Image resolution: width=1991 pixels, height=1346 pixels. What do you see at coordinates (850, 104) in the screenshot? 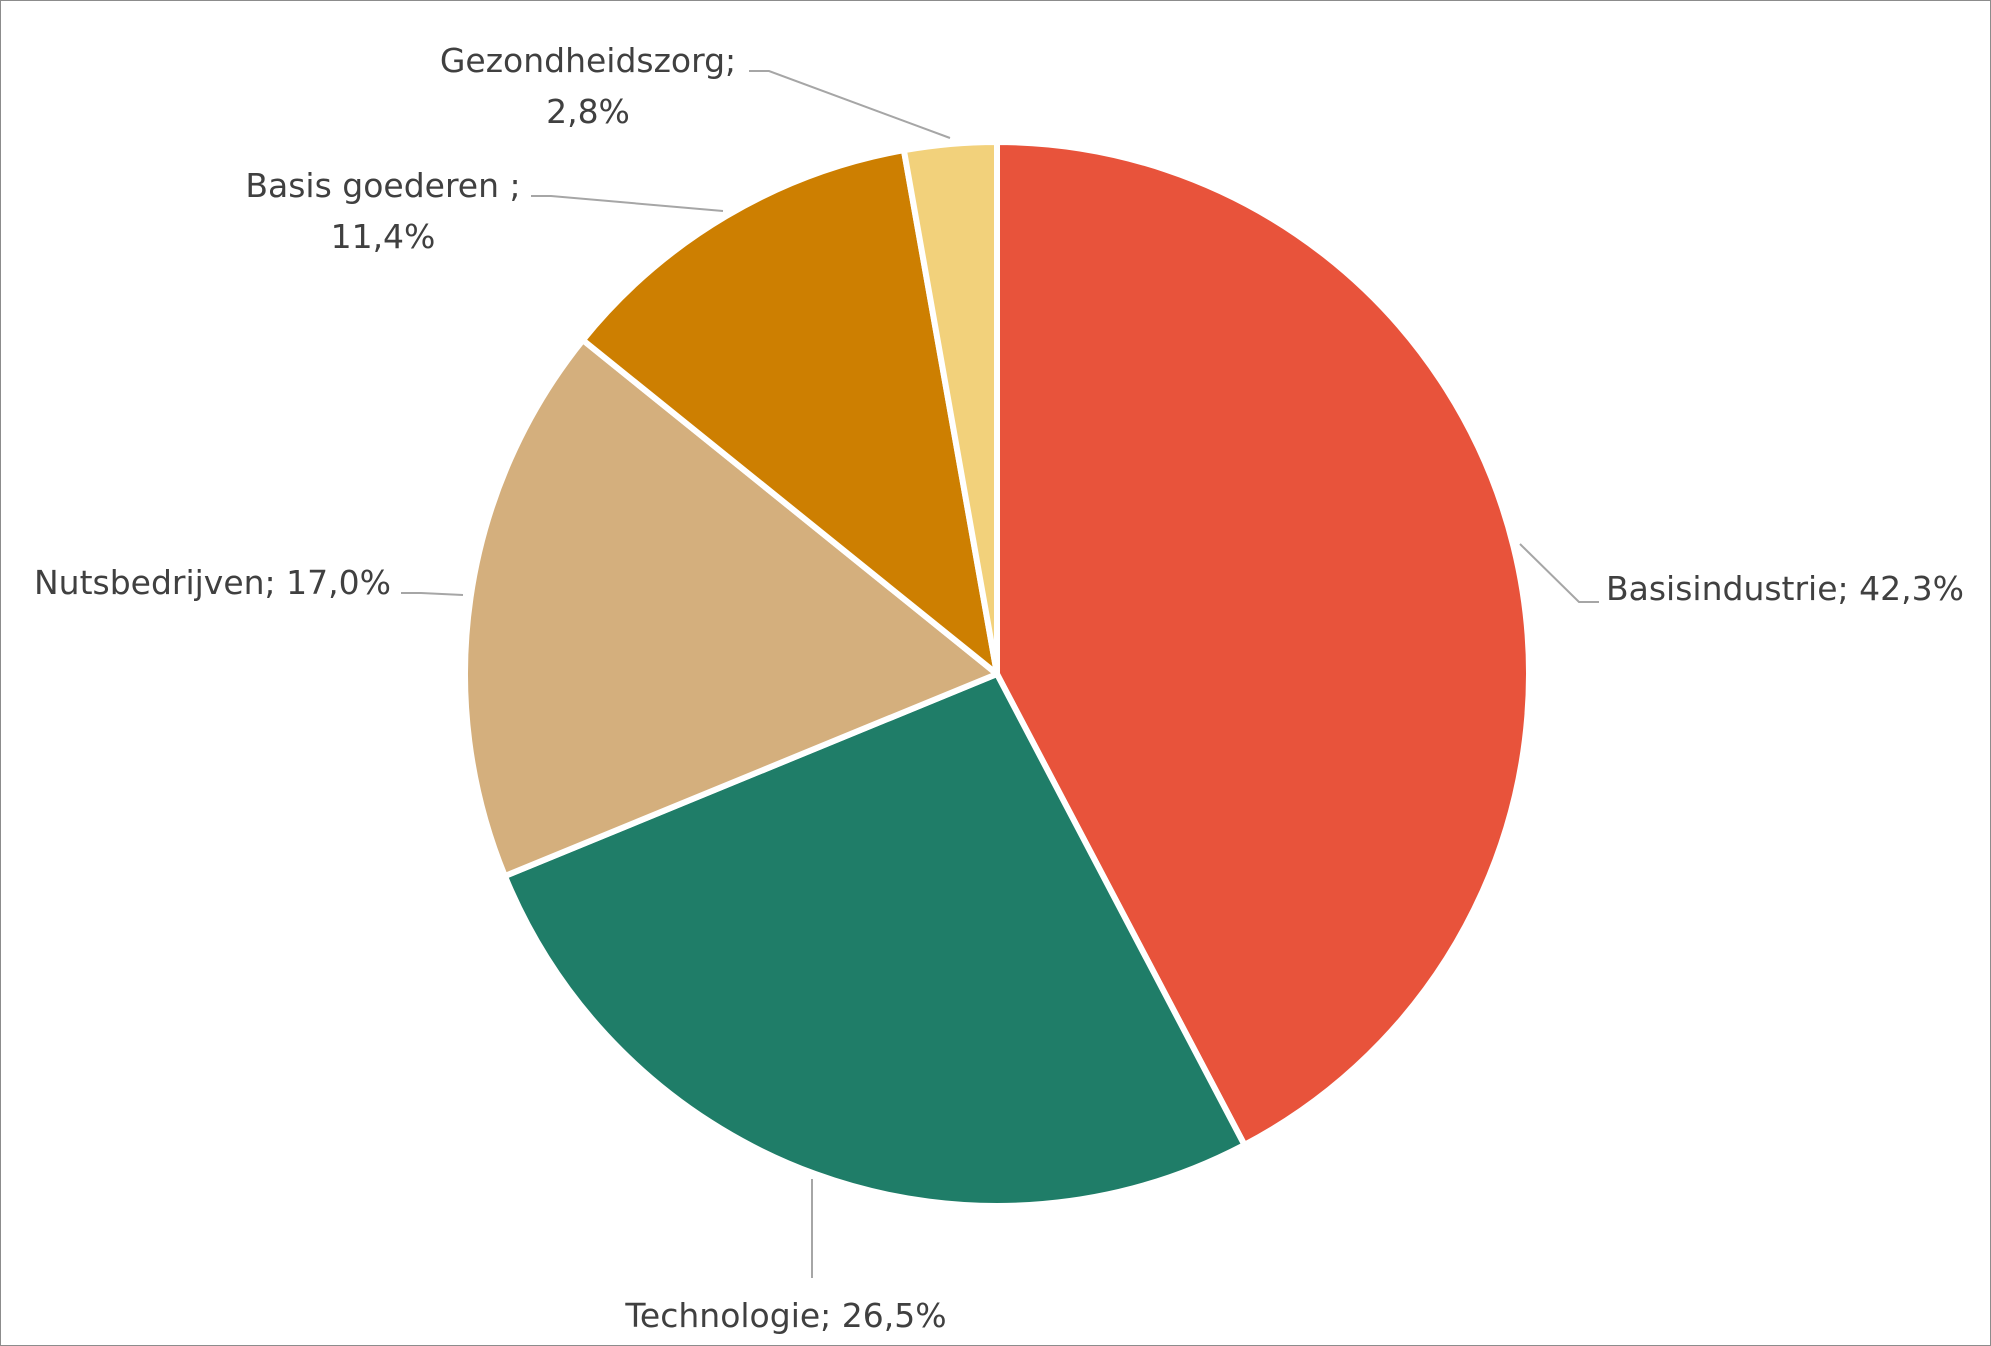
I see `leader-line-gezondheidszorg` at bounding box center [850, 104].